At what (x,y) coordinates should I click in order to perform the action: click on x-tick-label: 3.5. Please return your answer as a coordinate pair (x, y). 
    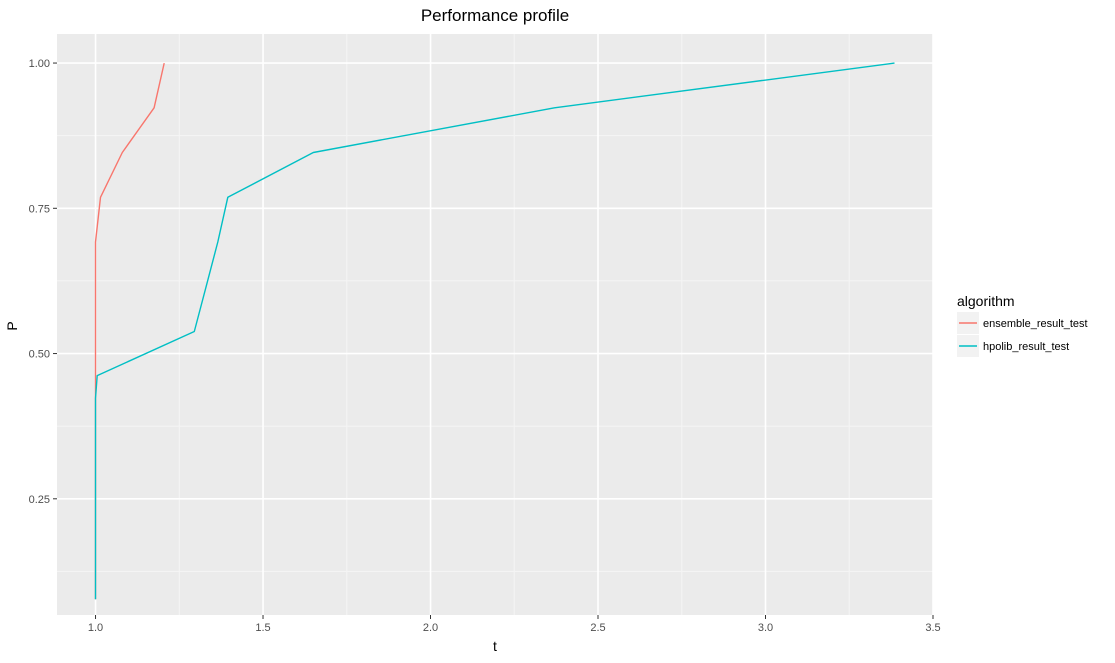
    Looking at the image, I should click on (932, 628).